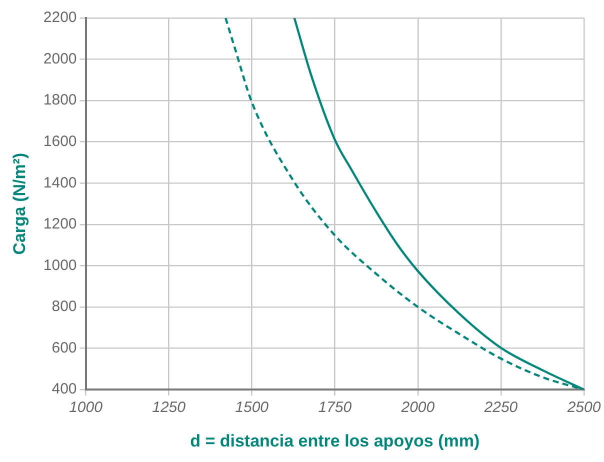  What do you see at coordinates (60, 265) in the screenshot?
I see `y-tick-label: 1000` at bounding box center [60, 265].